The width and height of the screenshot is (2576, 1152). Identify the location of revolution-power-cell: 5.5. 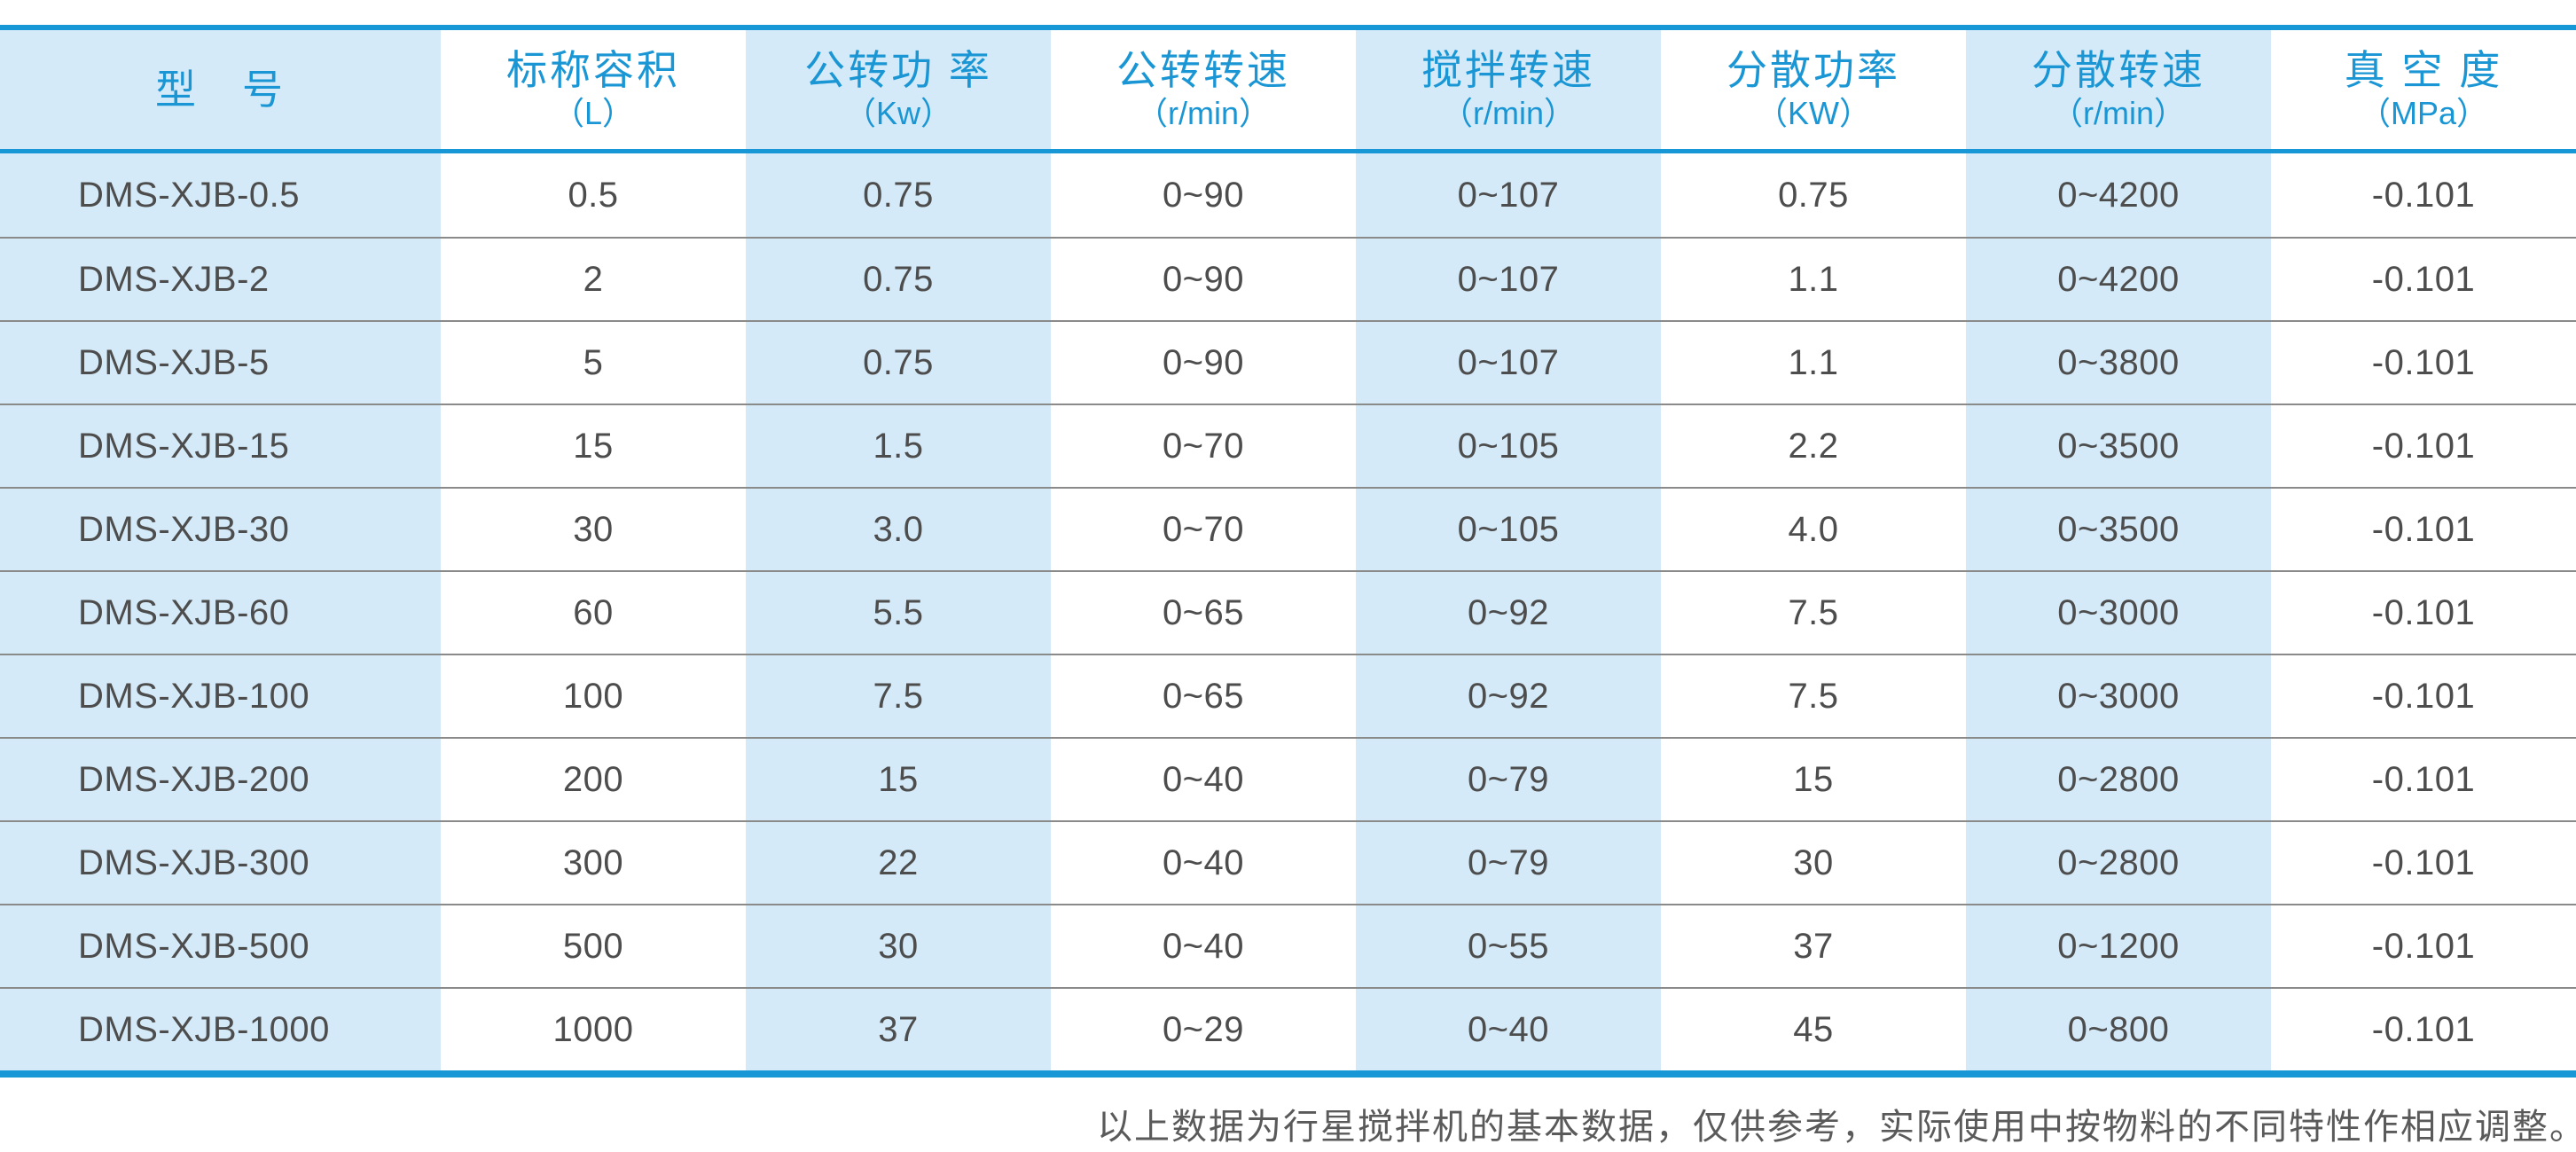
(898, 613).